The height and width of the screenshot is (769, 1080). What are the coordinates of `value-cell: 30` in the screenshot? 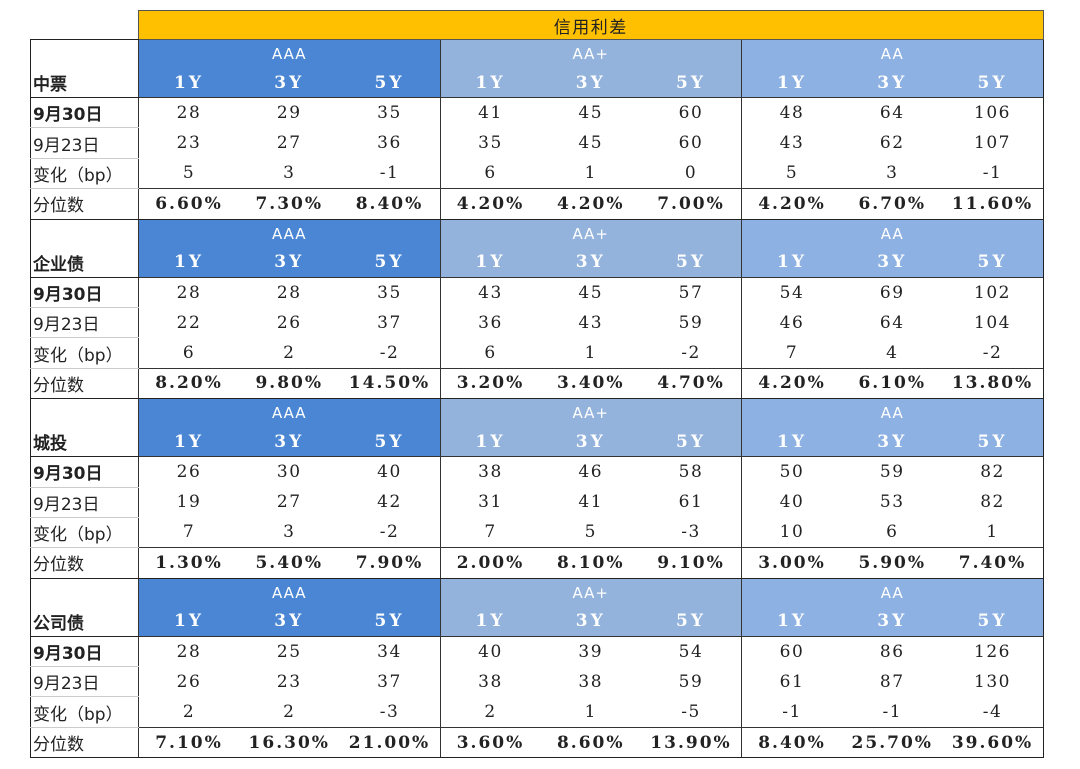 It's located at (289, 472).